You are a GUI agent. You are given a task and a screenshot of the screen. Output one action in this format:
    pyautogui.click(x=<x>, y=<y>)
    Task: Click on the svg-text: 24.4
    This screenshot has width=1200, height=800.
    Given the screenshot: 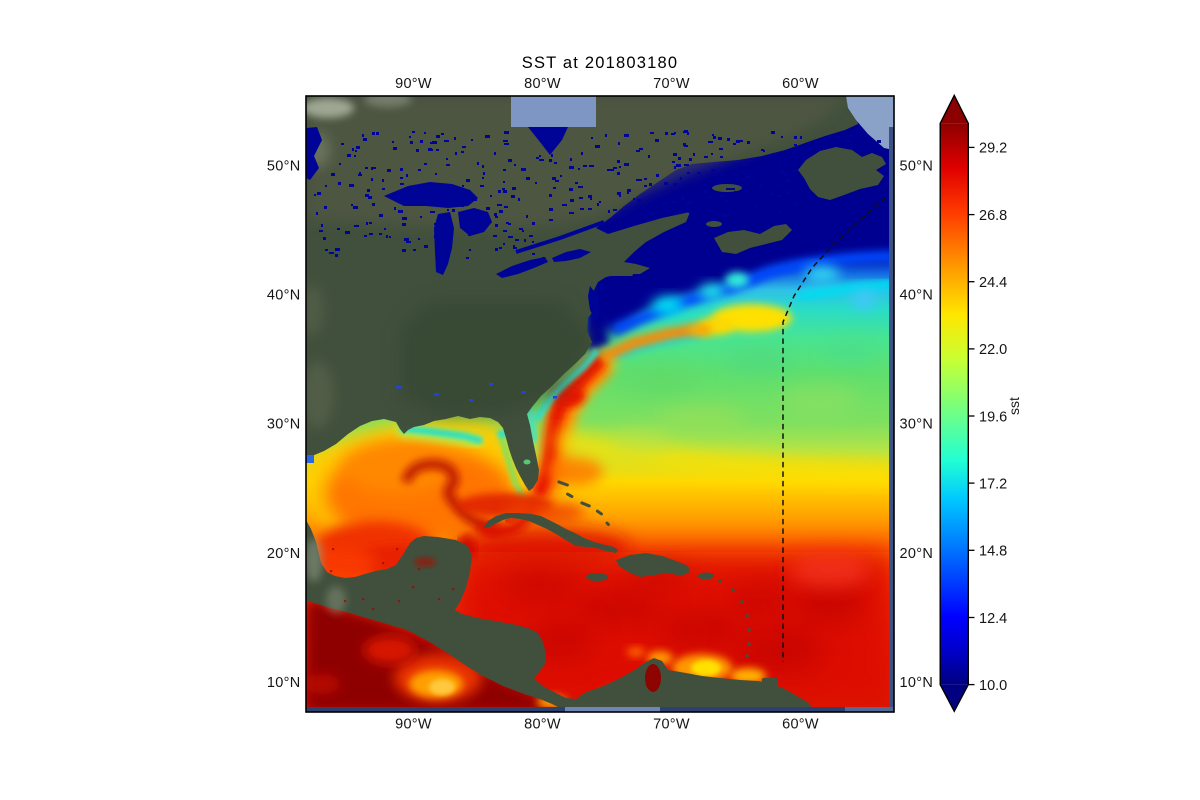 What is the action you would take?
    pyautogui.click(x=993, y=283)
    